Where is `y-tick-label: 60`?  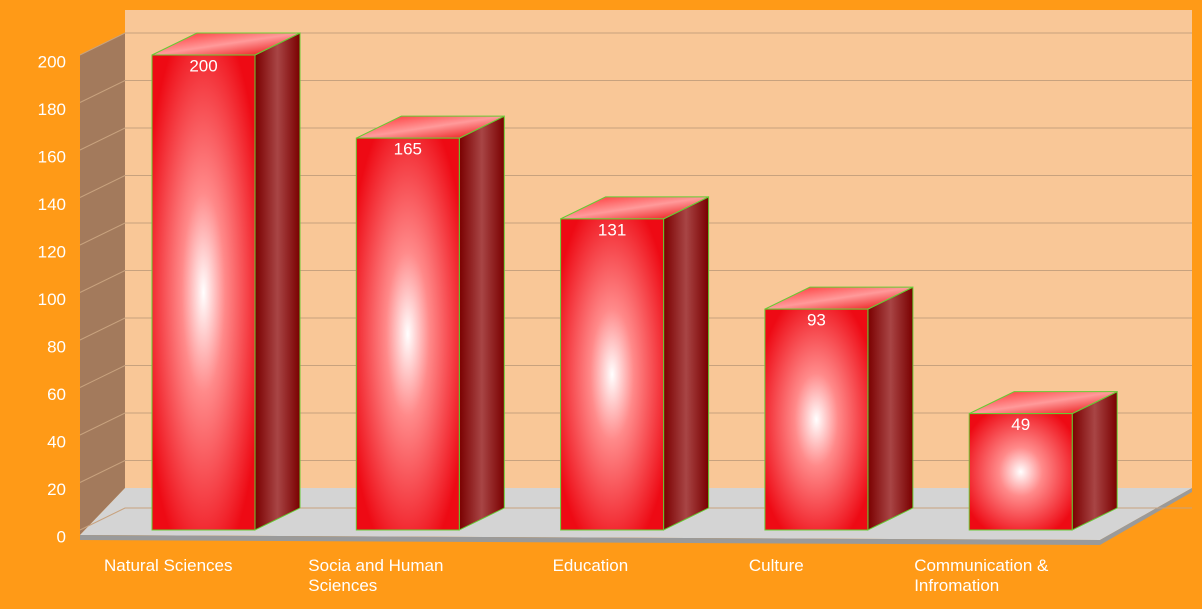
y-tick-label: 60 is located at coordinates (56, 394).